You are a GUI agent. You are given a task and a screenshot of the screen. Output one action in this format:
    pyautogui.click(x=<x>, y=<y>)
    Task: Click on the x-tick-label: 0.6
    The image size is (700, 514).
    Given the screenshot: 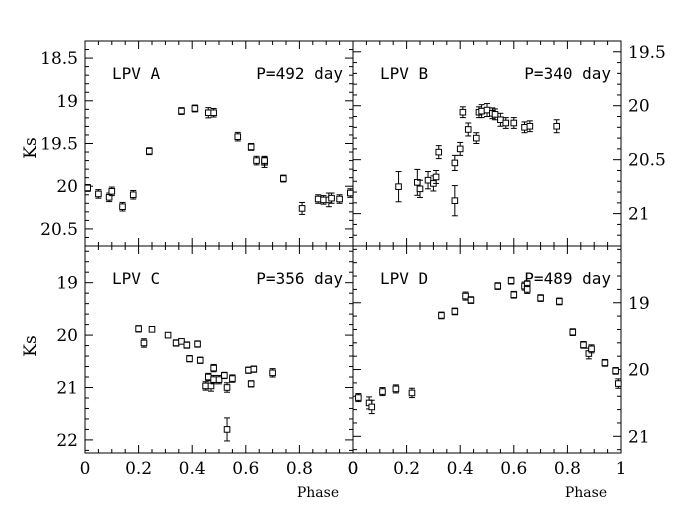 What is the action you would take?
    pyautogui.click(x=513, y=469)
    